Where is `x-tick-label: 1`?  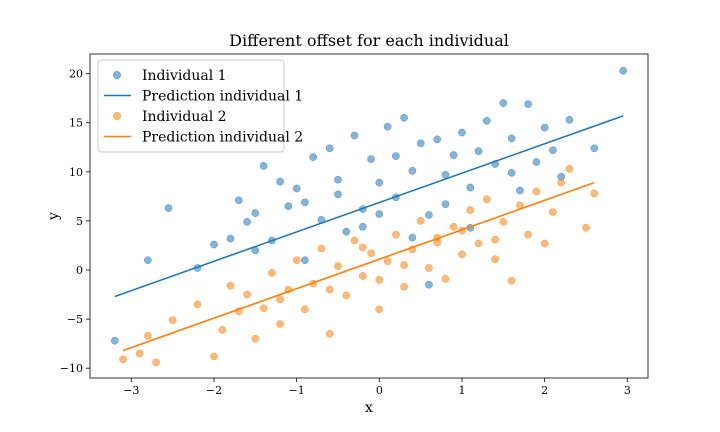 x-tick-label: 1 is located at coordinates (462, 390).